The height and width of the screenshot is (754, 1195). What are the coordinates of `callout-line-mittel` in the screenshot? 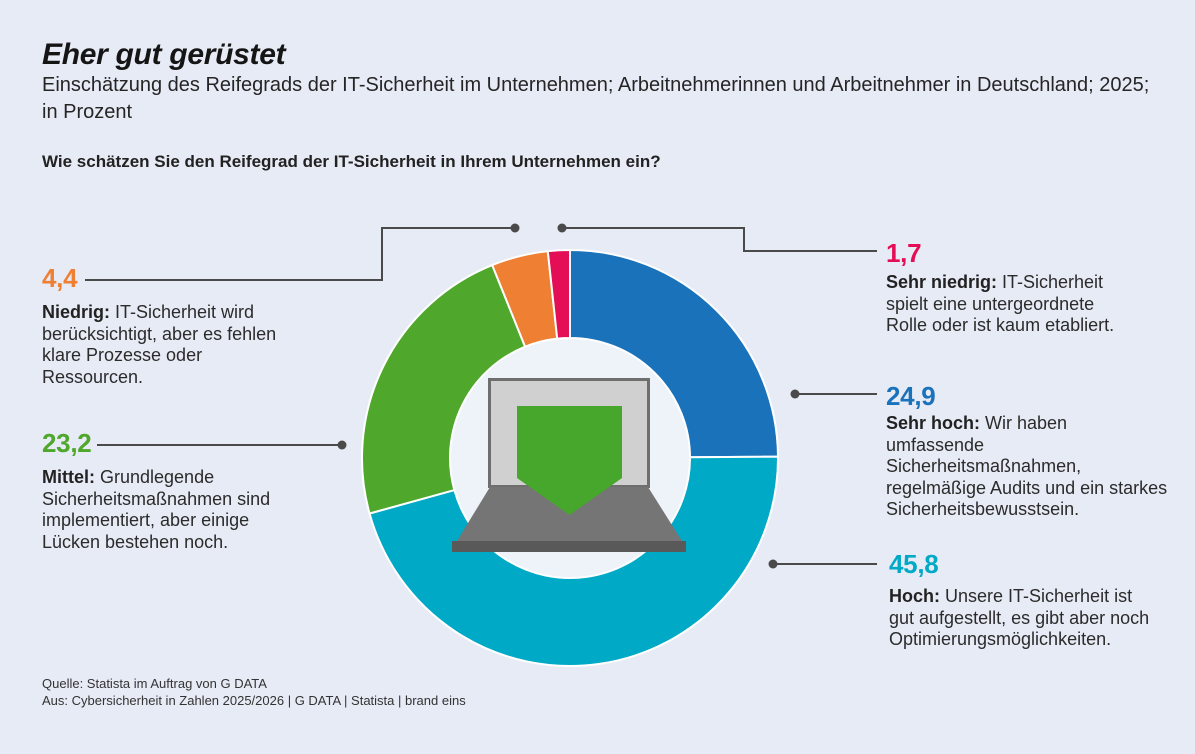 It's located at (222, 445).